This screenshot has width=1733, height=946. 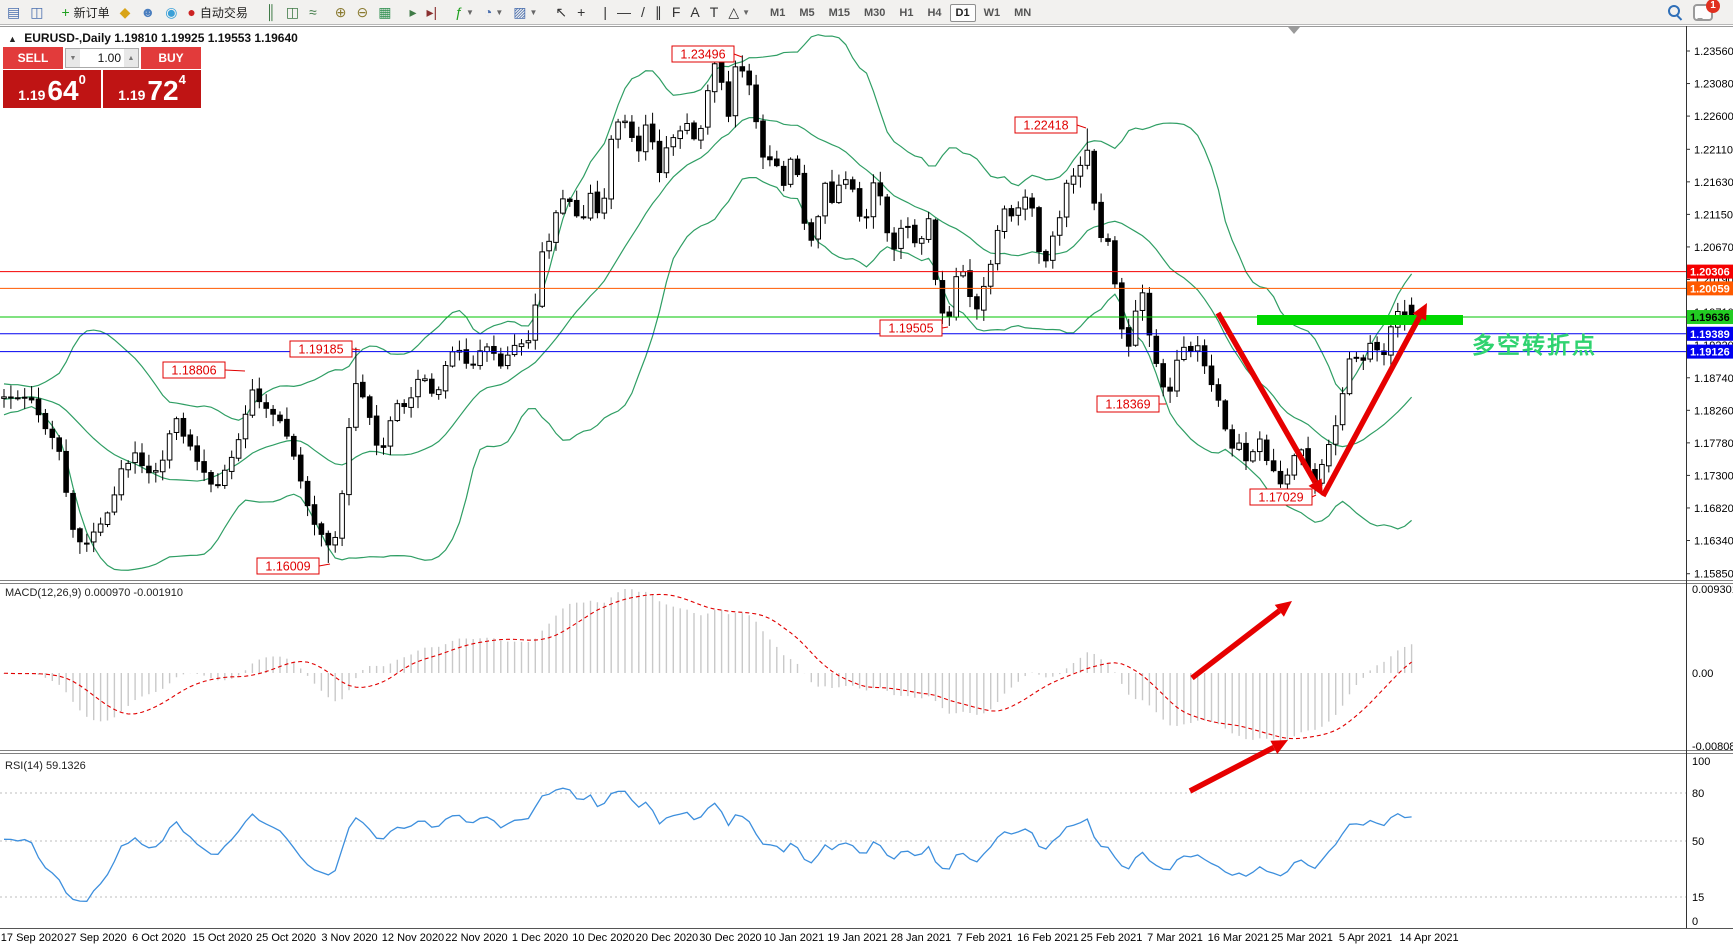 I want to click on chart-shift-button: ▸|, so click(x=431, y=12).